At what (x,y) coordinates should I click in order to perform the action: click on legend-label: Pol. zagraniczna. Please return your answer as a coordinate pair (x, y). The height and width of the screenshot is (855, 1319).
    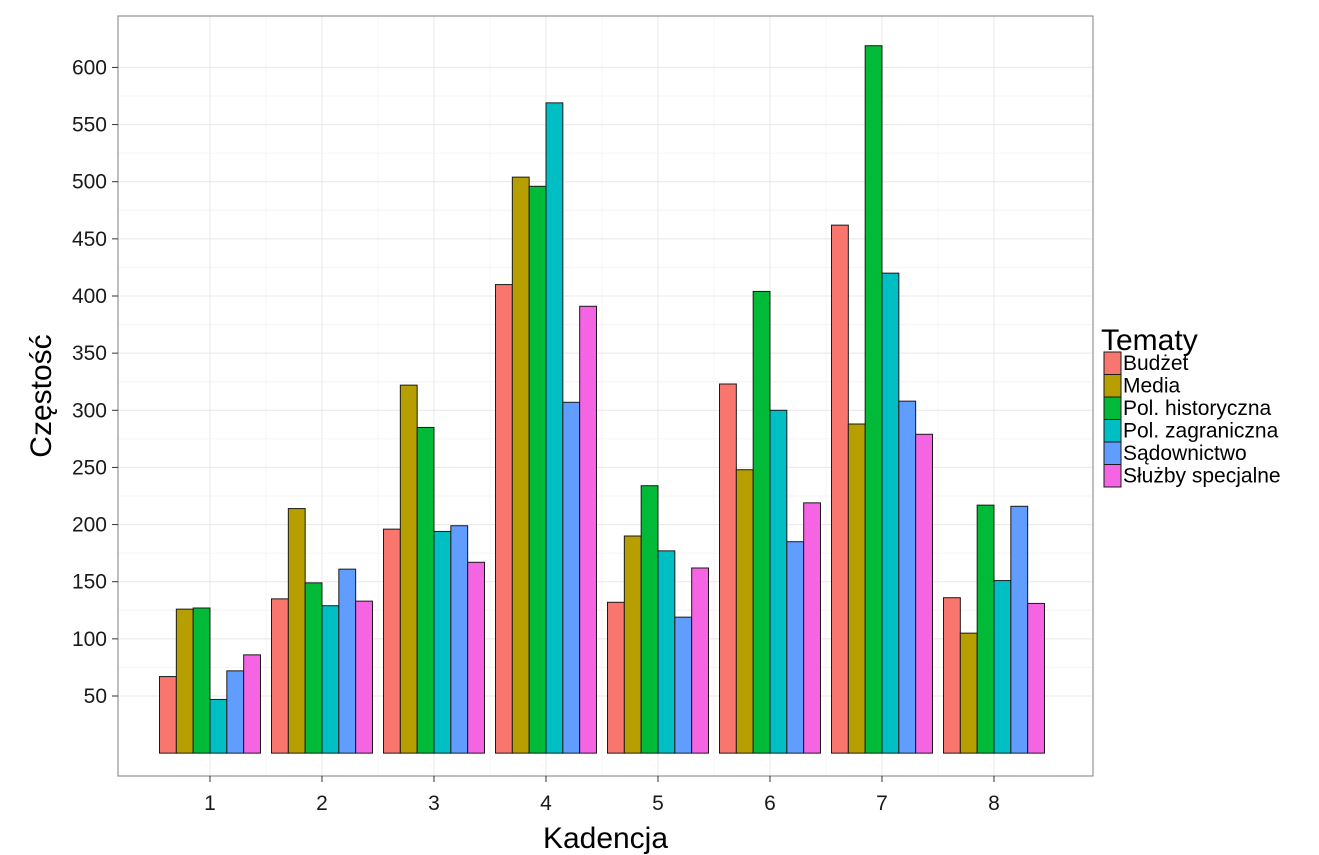
    Looking at the image, I should click on (1201, 431).